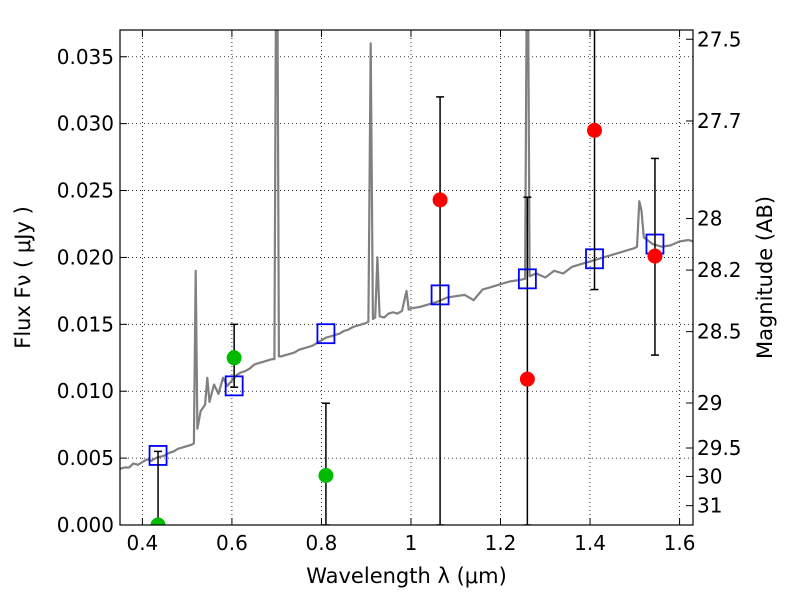 This screenshot has width=800, height=600. What do you see at coordinates (142, 543) in the screenshot?
I see `x-tick-label: 0.4` at bounding box center [142, 543].